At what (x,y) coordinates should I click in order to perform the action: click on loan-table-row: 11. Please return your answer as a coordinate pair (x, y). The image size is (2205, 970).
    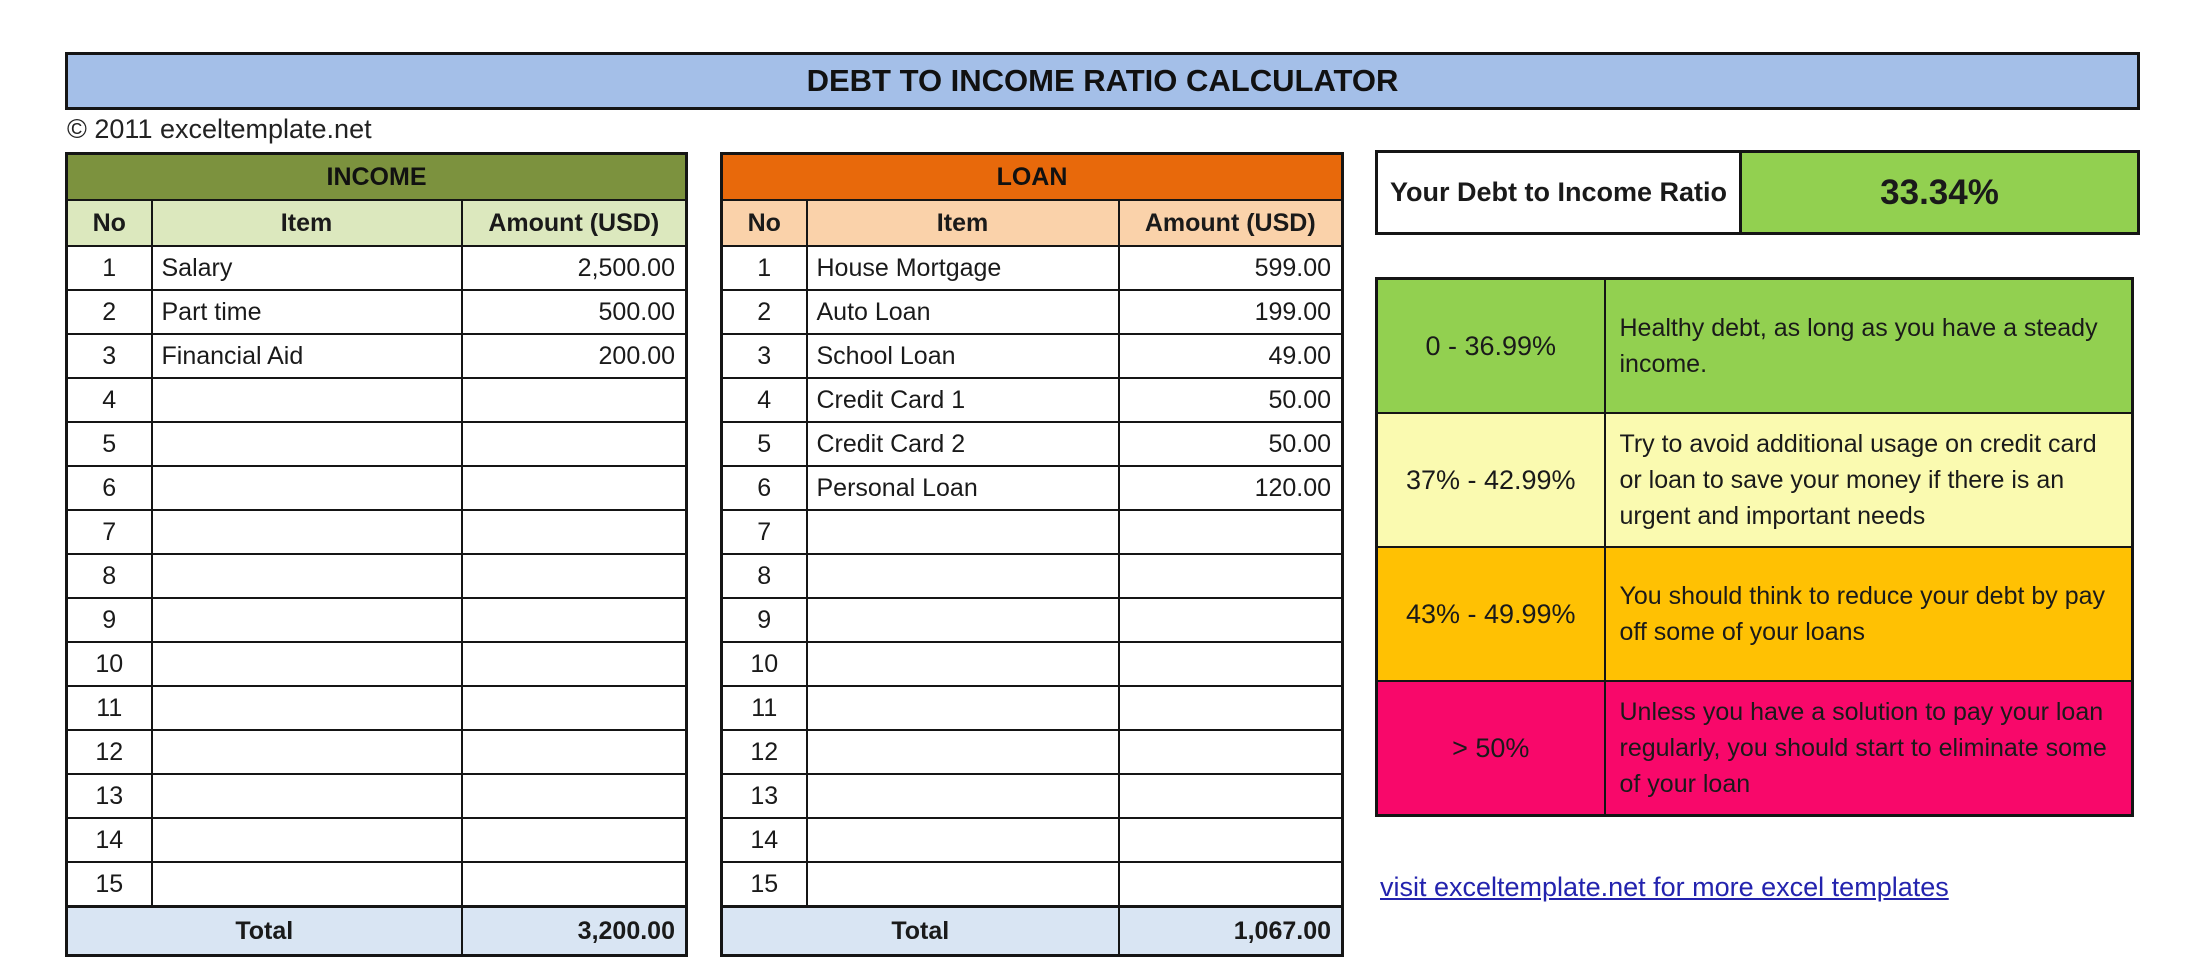
    Looking at the image, I should click on (1032, 708).